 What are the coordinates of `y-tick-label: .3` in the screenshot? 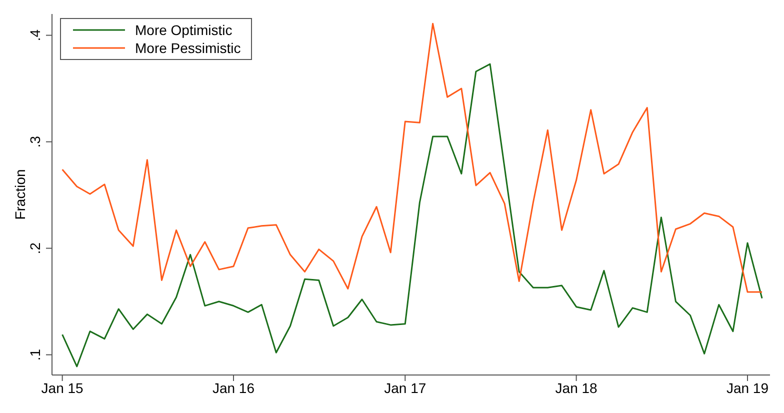 It's located at (35, 142).